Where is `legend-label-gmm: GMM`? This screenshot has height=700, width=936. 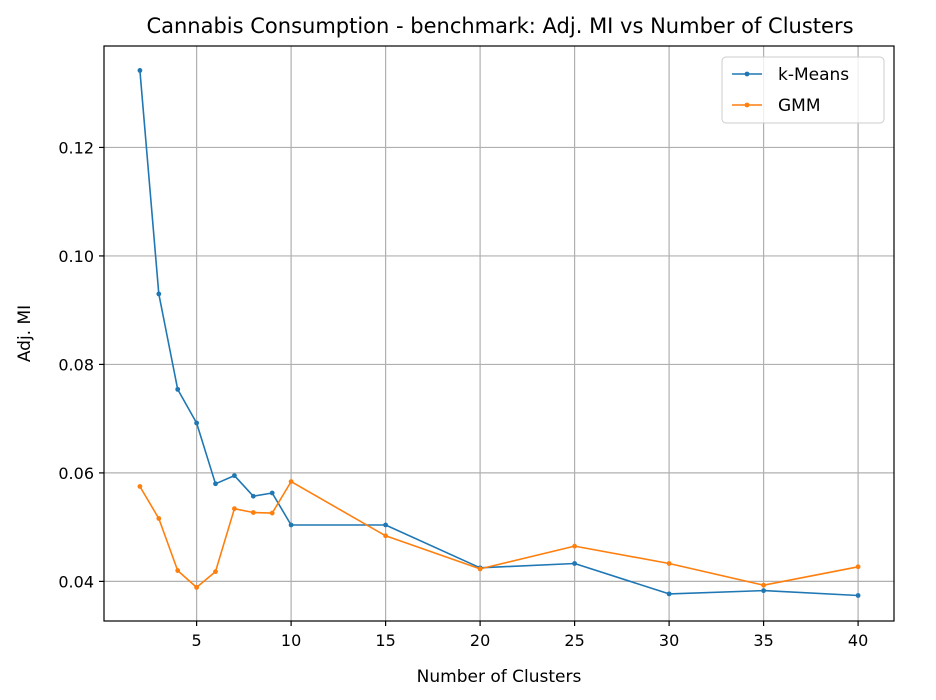 legend-label-gmm: GMM is located at coordinates (799, 106).